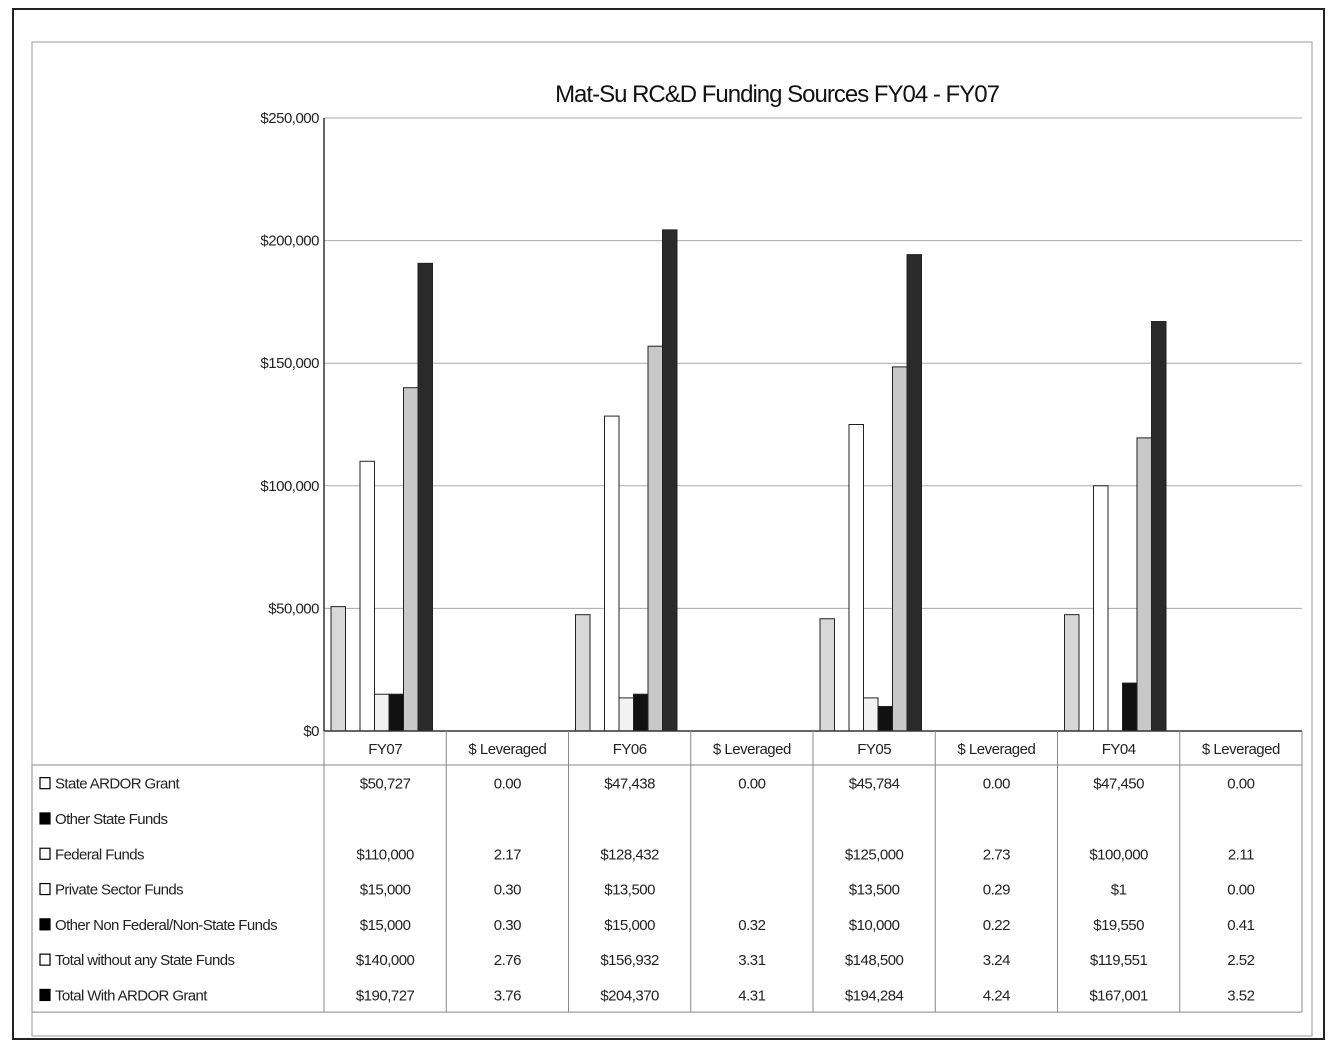 The height and width of the screenshot is (1046, 1337). What do you see at coordinates (751, 960) in the screenshot?
I see `table-cell: 3.31` at bounding box center [751, 960].